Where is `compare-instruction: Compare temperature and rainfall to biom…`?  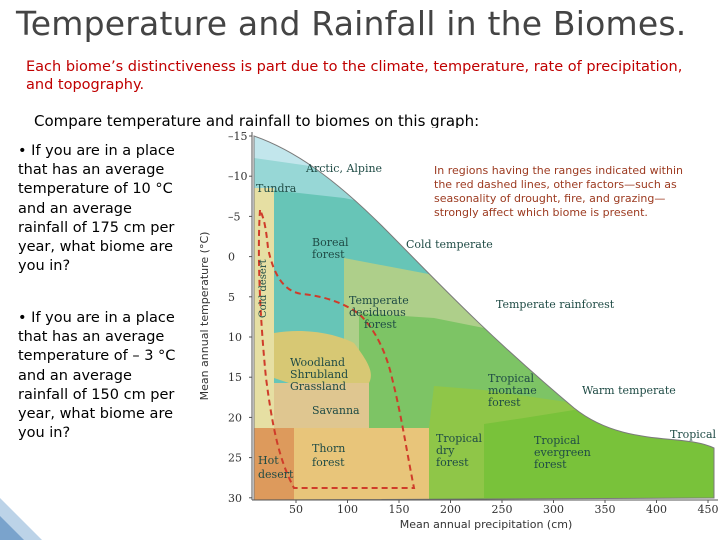 compare-instruction: Compare temperature and rainfall to biom… is located at coordinates (257, 121).